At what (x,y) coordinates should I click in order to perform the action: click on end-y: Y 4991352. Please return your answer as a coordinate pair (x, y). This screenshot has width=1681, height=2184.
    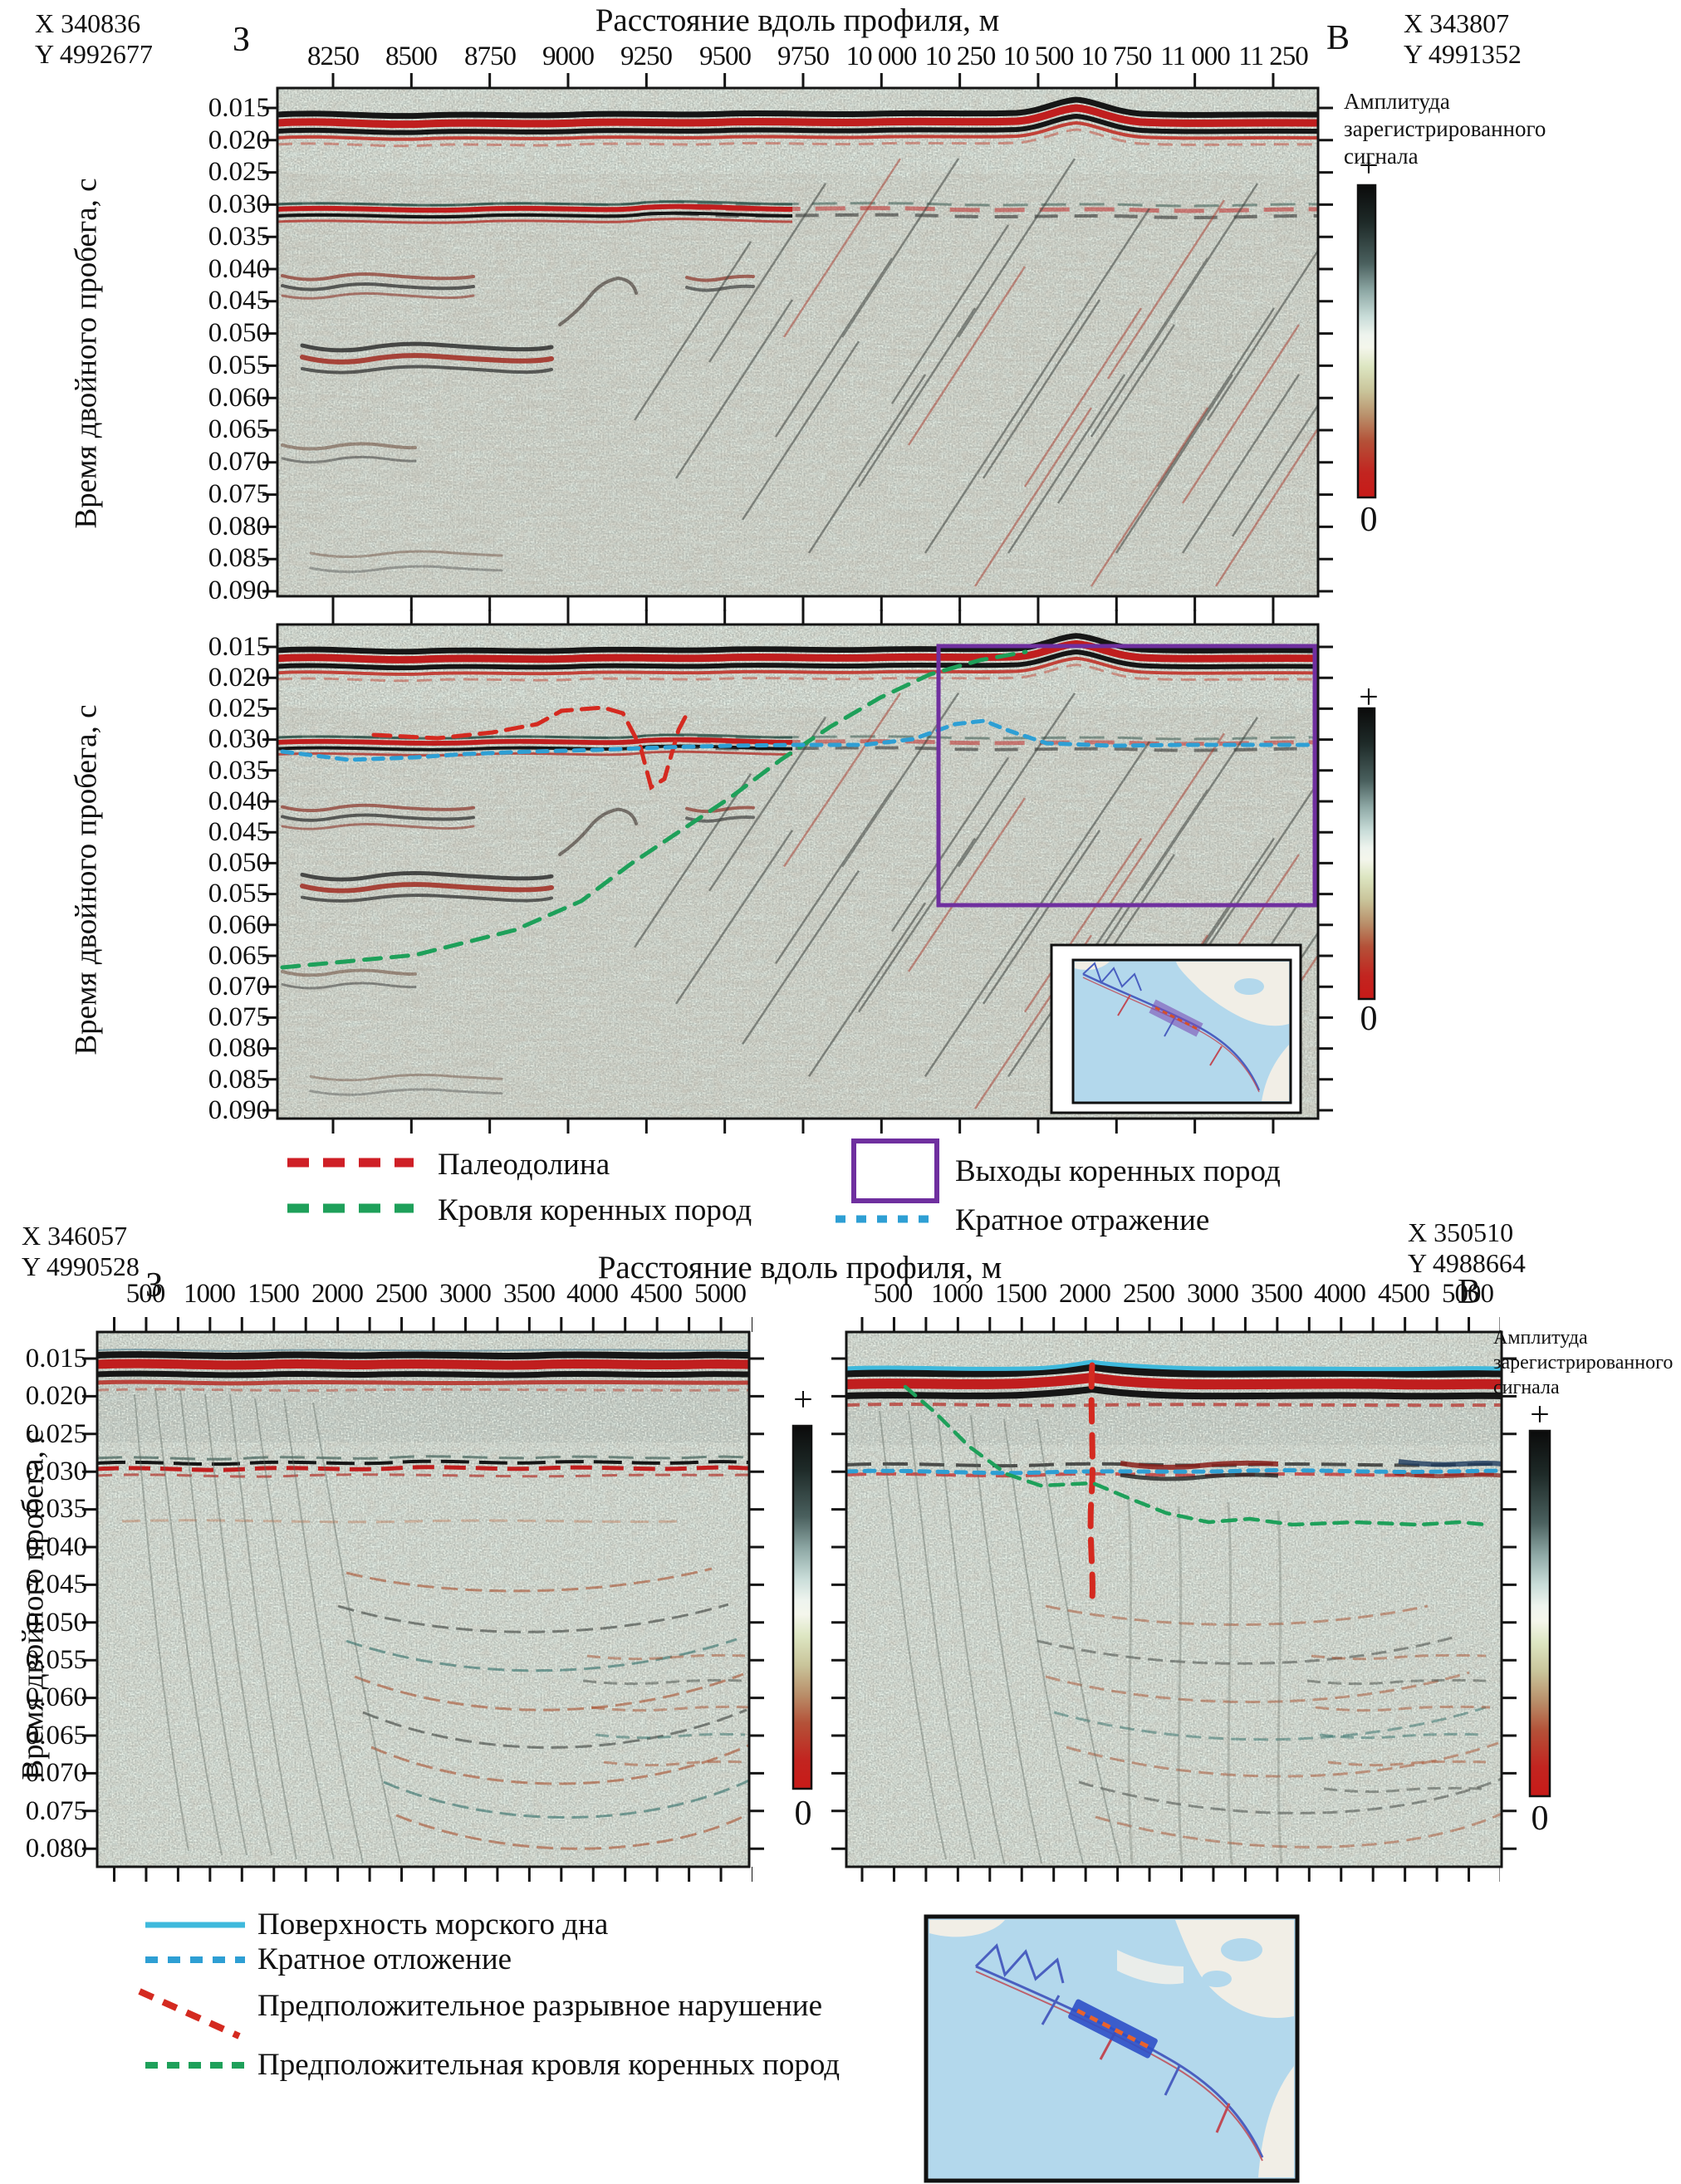
    Looking at the image, I should click on (1463, 54).